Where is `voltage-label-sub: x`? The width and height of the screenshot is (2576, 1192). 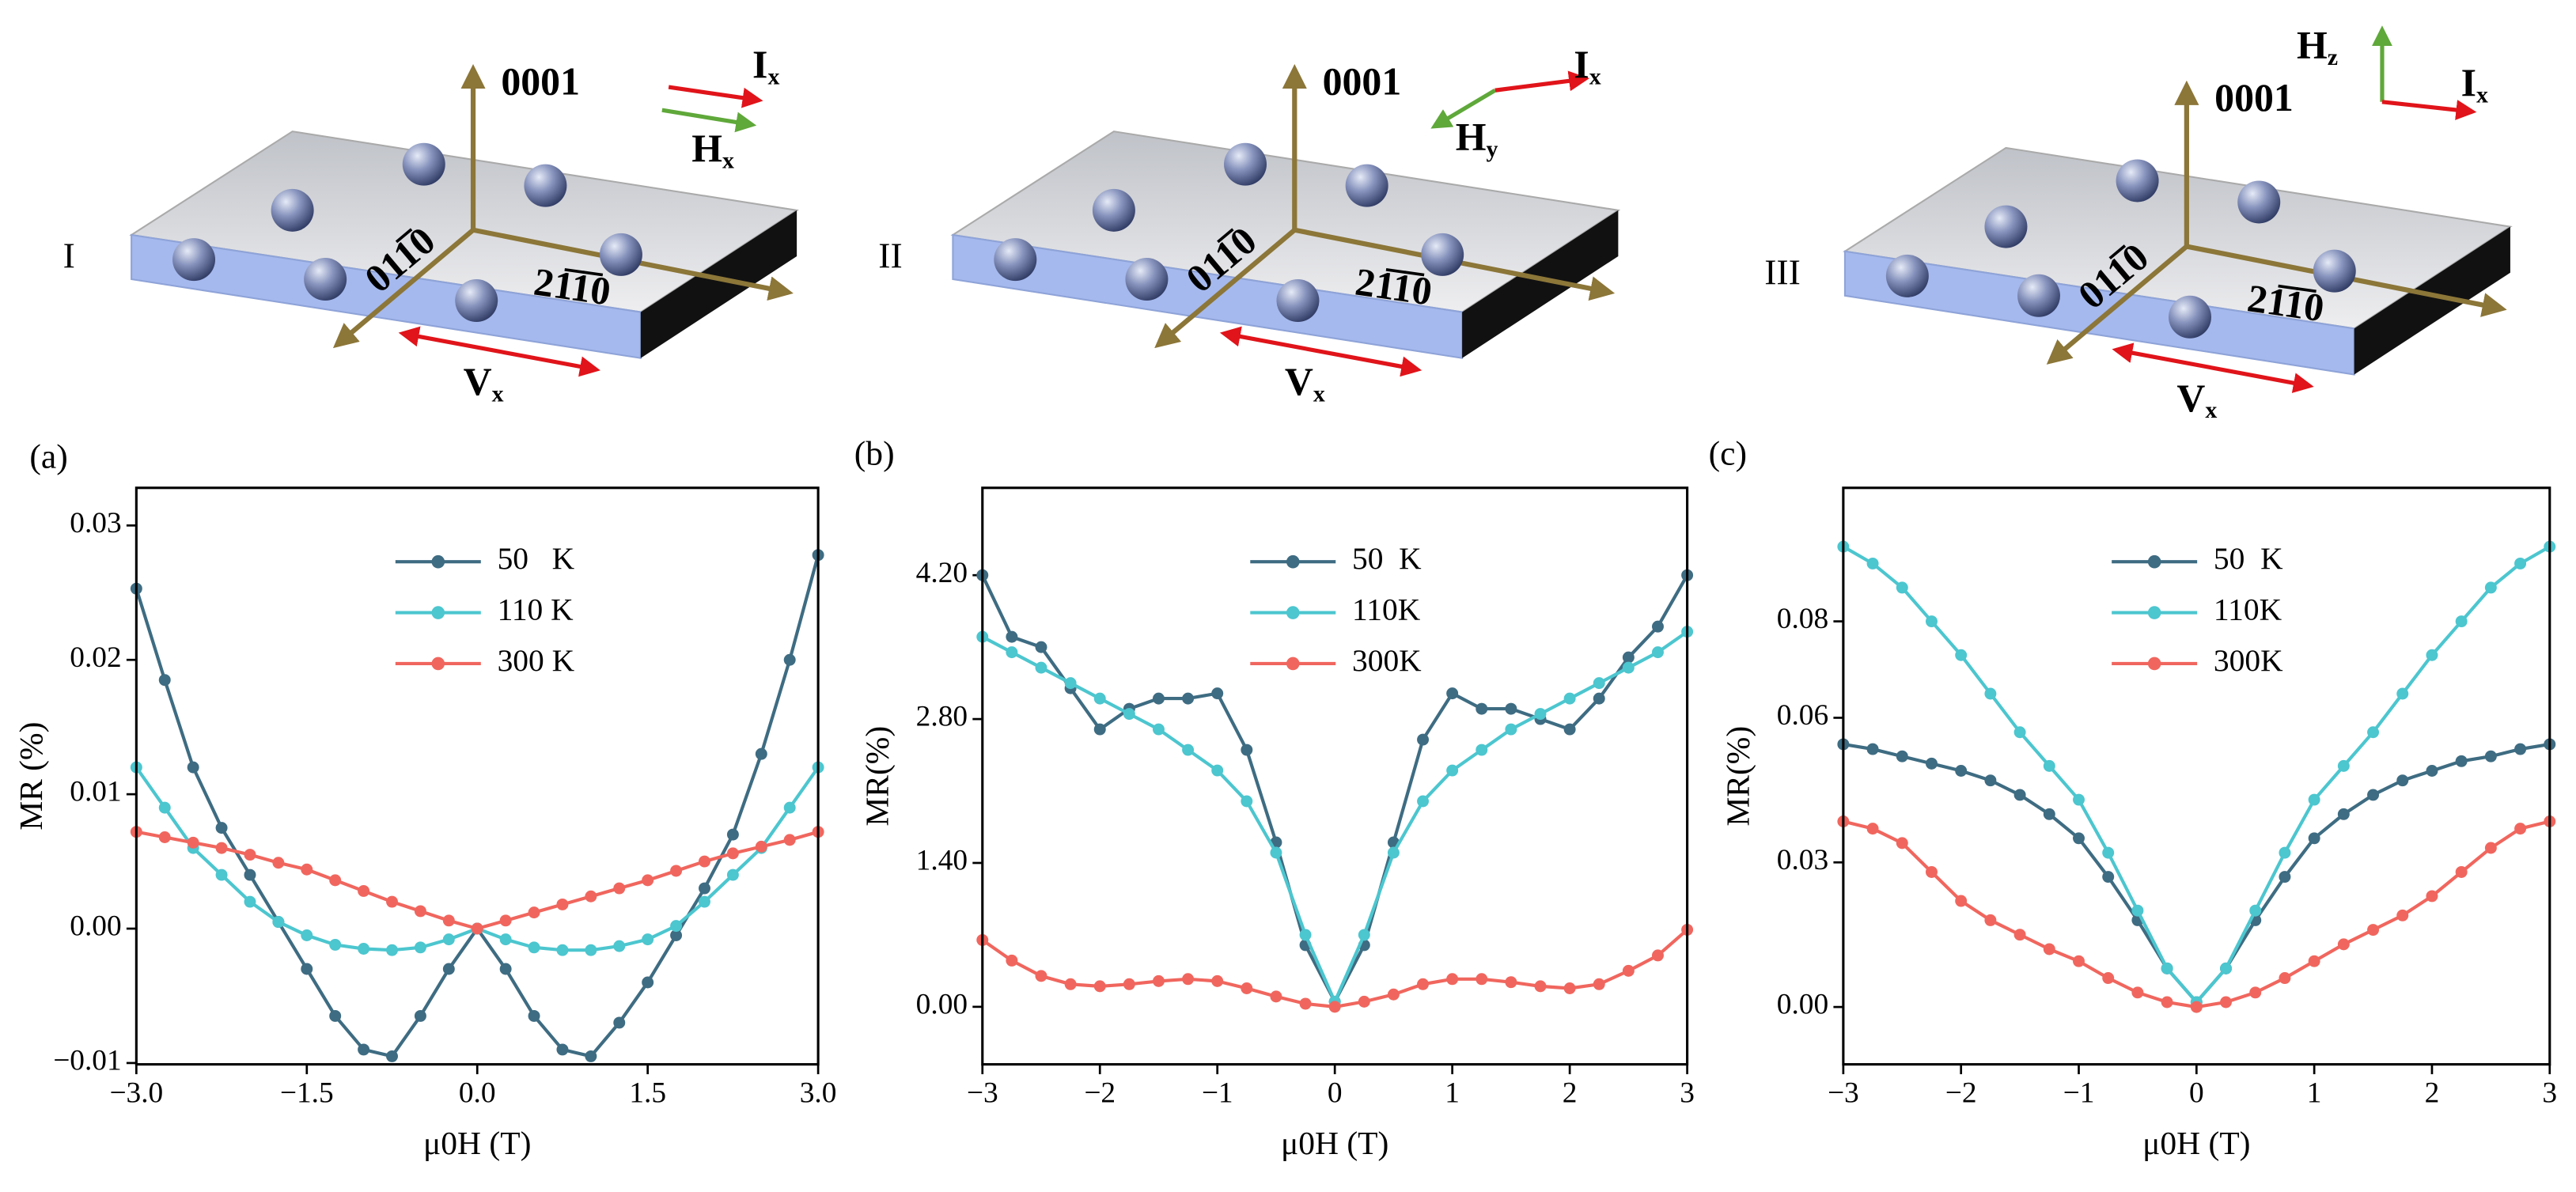 voltage-label-sub: x is located at coordinates (2211, 410).